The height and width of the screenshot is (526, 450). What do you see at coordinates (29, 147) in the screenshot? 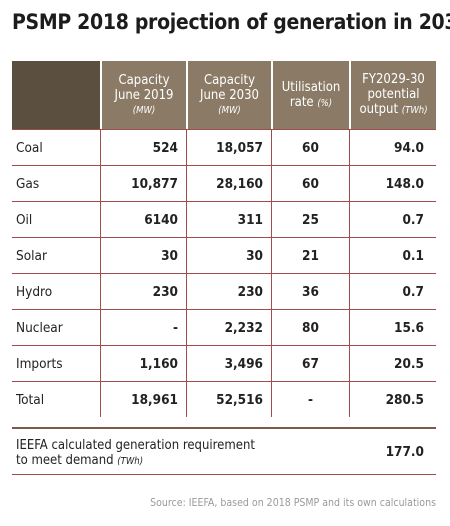
I see `row-label: Coal` at bounding box center [29, 147].